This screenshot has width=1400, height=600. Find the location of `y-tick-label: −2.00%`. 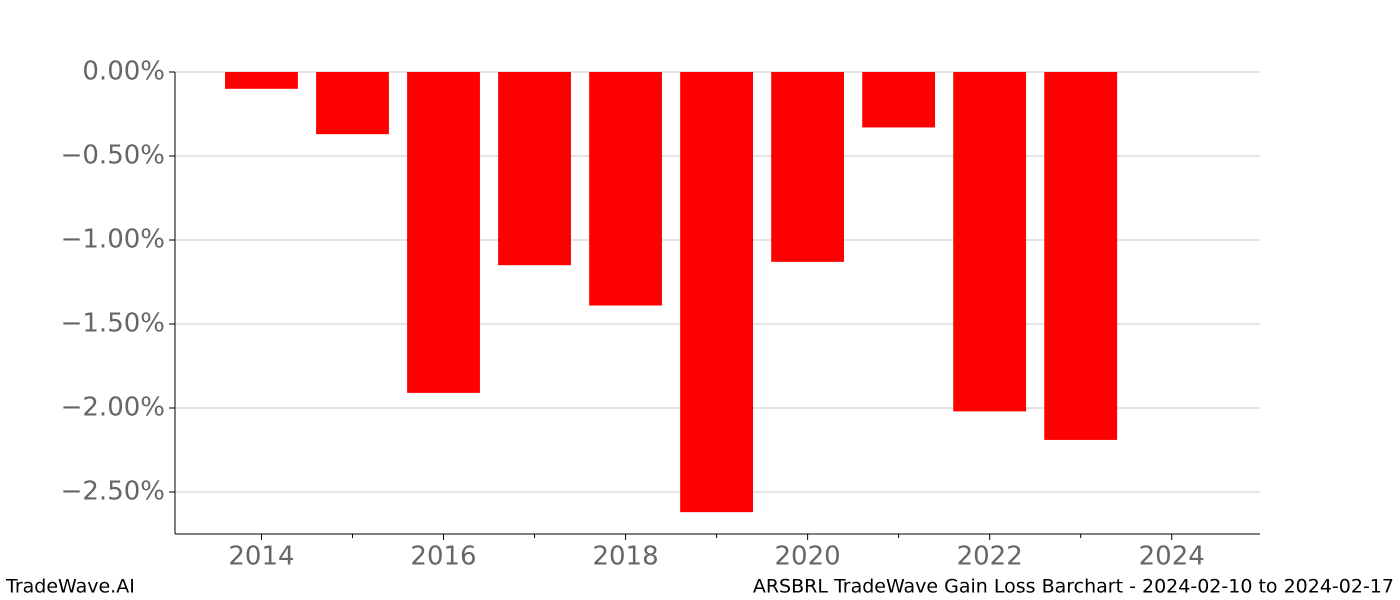

y-tick-label: −2.00% is located at coordinates (113, 408).